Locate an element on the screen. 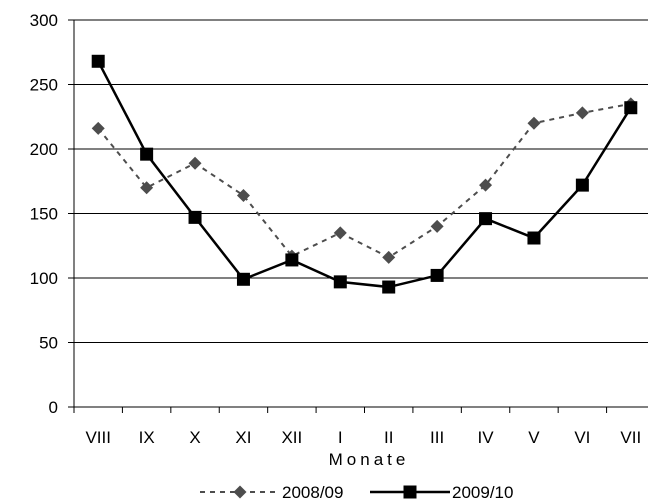 This screenshot has width=648, height=502. data-point-2009/10-X is located at coordinates (195, 217).